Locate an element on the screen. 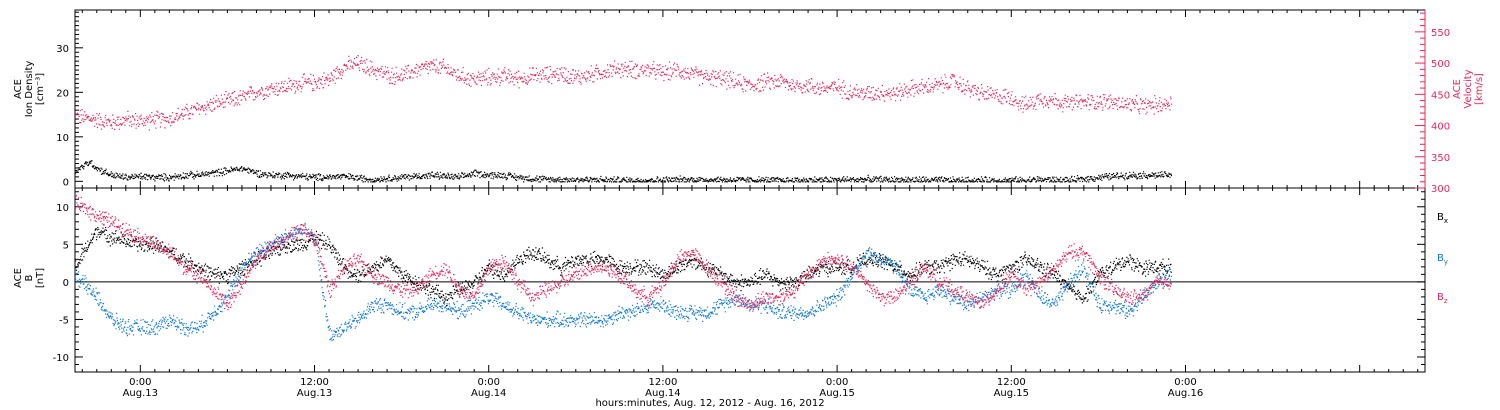 This screenshot has height=410, width=1500. velocity-axis-title: ACE Velocity [km/s] is located at coordinates (1468, 88).